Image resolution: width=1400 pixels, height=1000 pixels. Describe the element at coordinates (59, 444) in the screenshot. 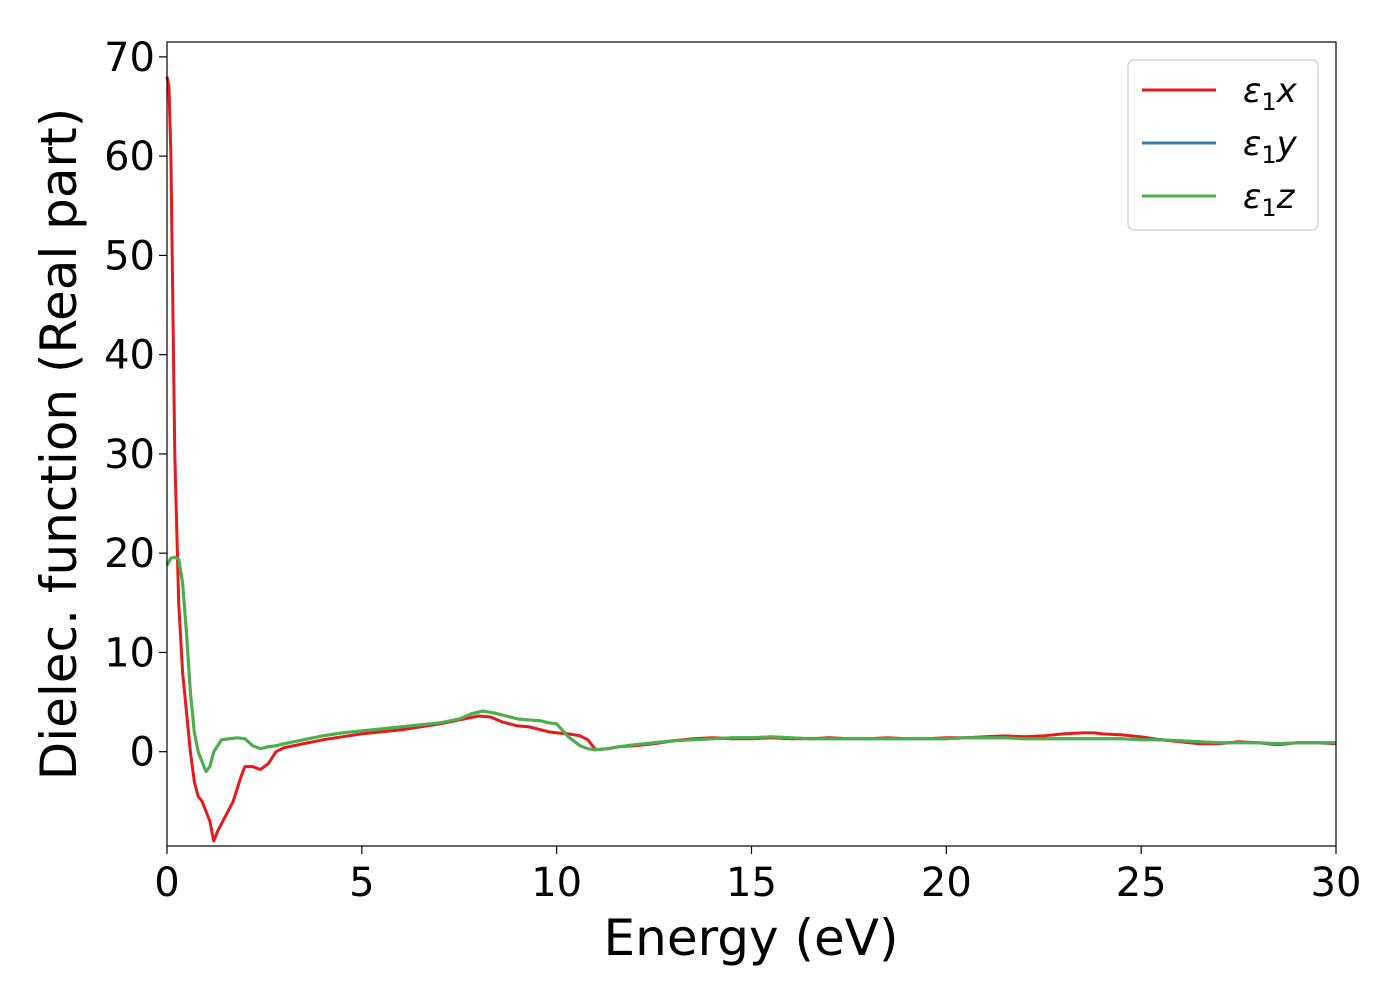

I see `y-axis-title: Dielec. function (Real part)` at that location.